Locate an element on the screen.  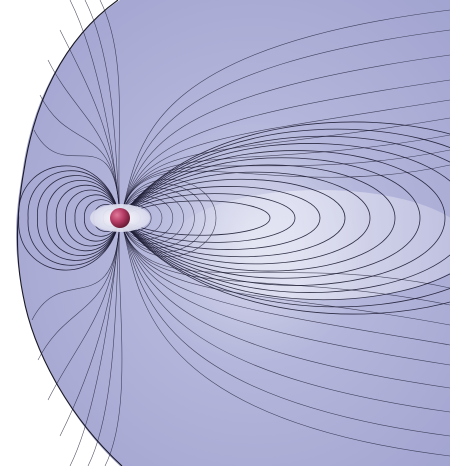
open-field-line-north is located at coordinates (284, 191).